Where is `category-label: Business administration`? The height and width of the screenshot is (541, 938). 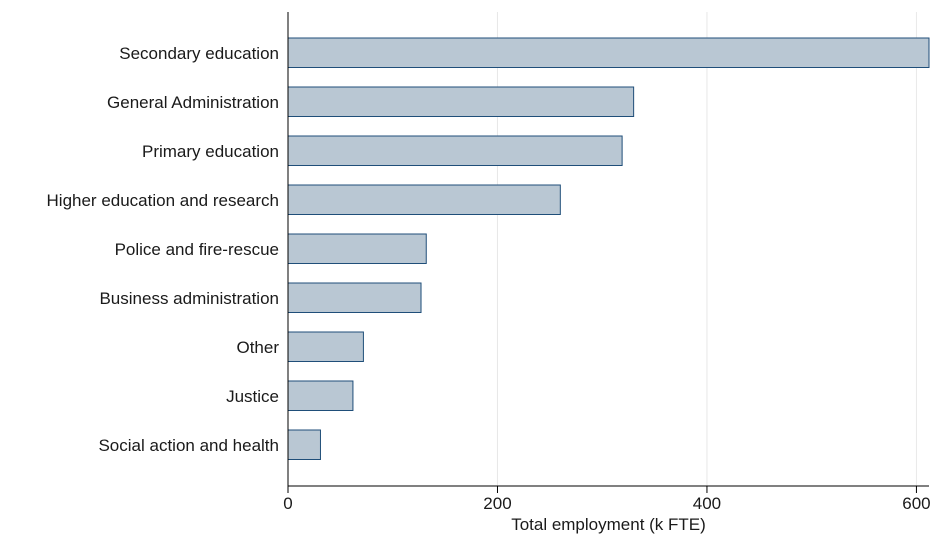 category-label: Business administration is located at coordinates (189, 298).